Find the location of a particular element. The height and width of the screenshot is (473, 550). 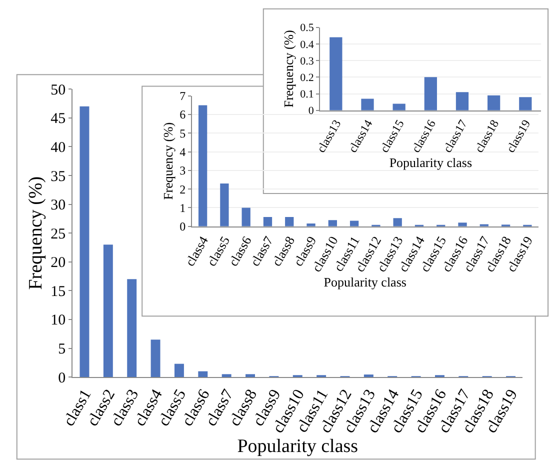

y-tick-label: 2 is located at coordinates (183, 189).